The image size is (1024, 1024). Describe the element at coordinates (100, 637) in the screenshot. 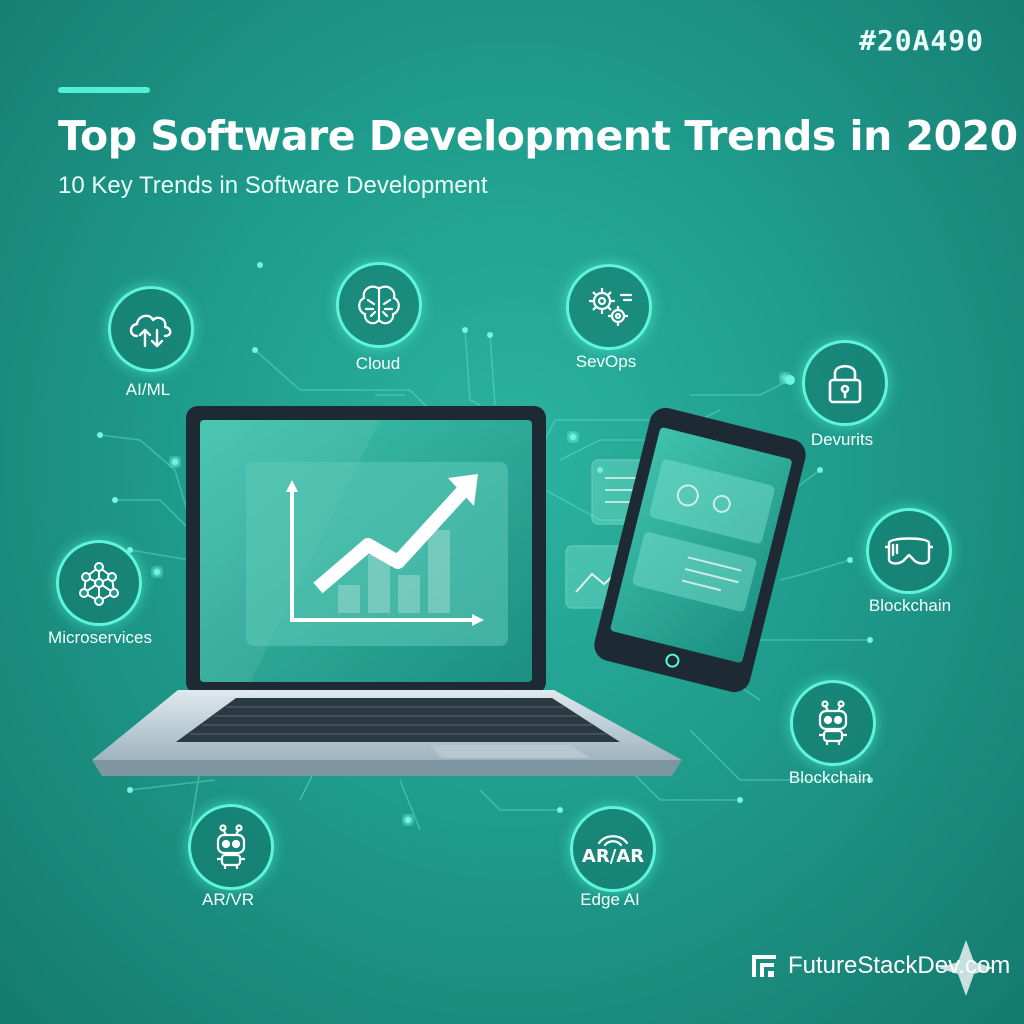

I see `trend-label: Microservices` at that location.